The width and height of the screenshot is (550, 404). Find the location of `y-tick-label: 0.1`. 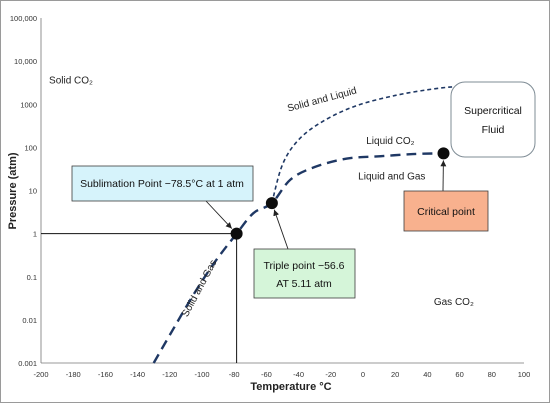

y-tick-label: 0.1 is located at coordinates (32, 277).